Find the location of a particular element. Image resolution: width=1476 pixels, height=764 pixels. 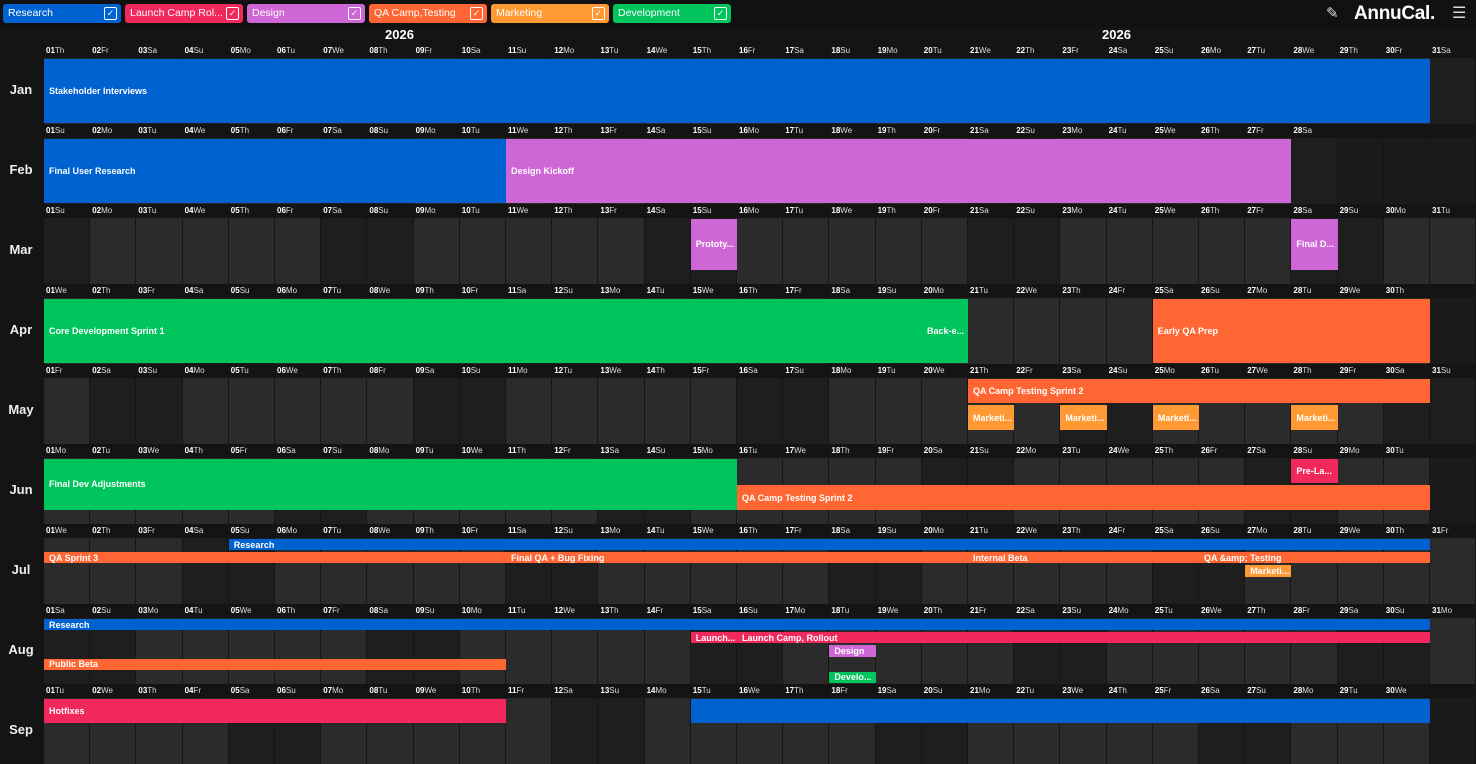

filter-launch-camp-rol: Launch Camp Rol... ✓ is located at coordinates (184, 13).